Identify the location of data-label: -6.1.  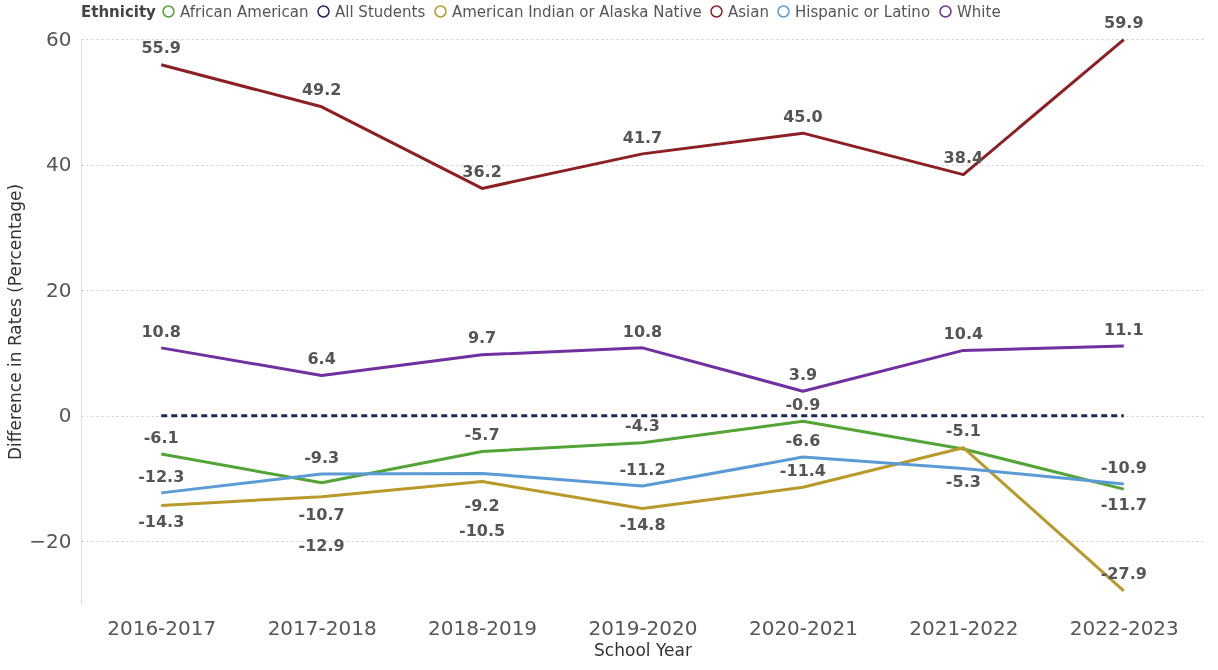
(161, 437).